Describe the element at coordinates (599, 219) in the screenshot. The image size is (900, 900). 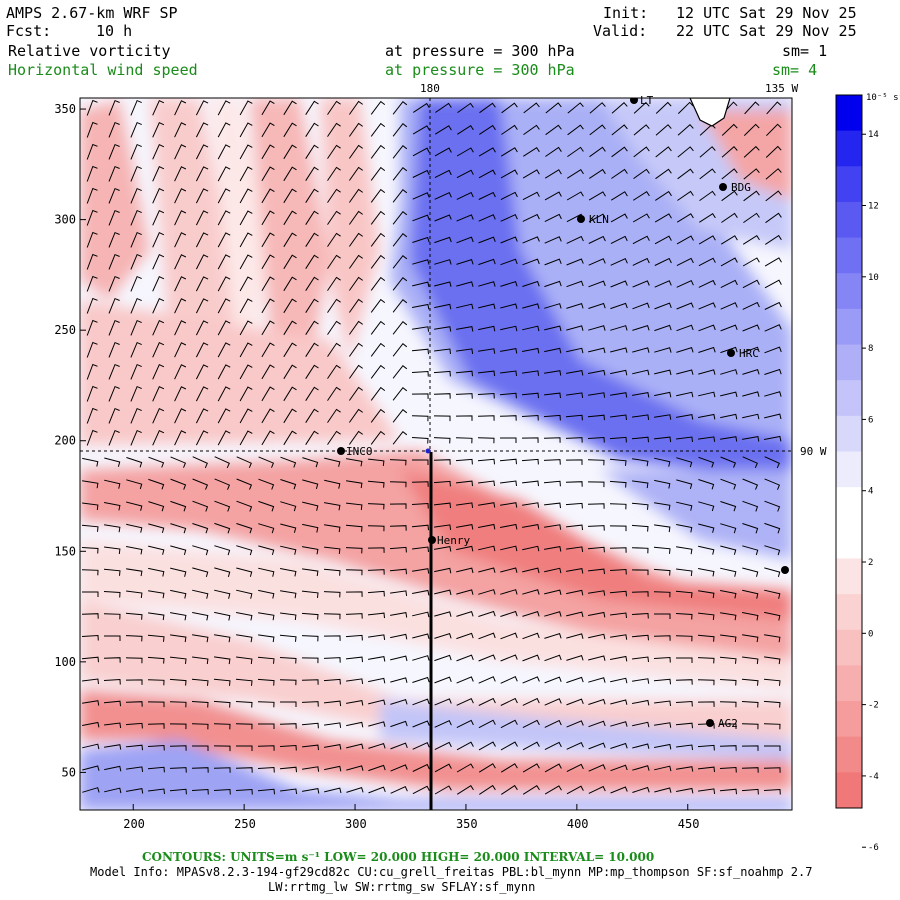
I see `station-label-kln: KLN` at that location.